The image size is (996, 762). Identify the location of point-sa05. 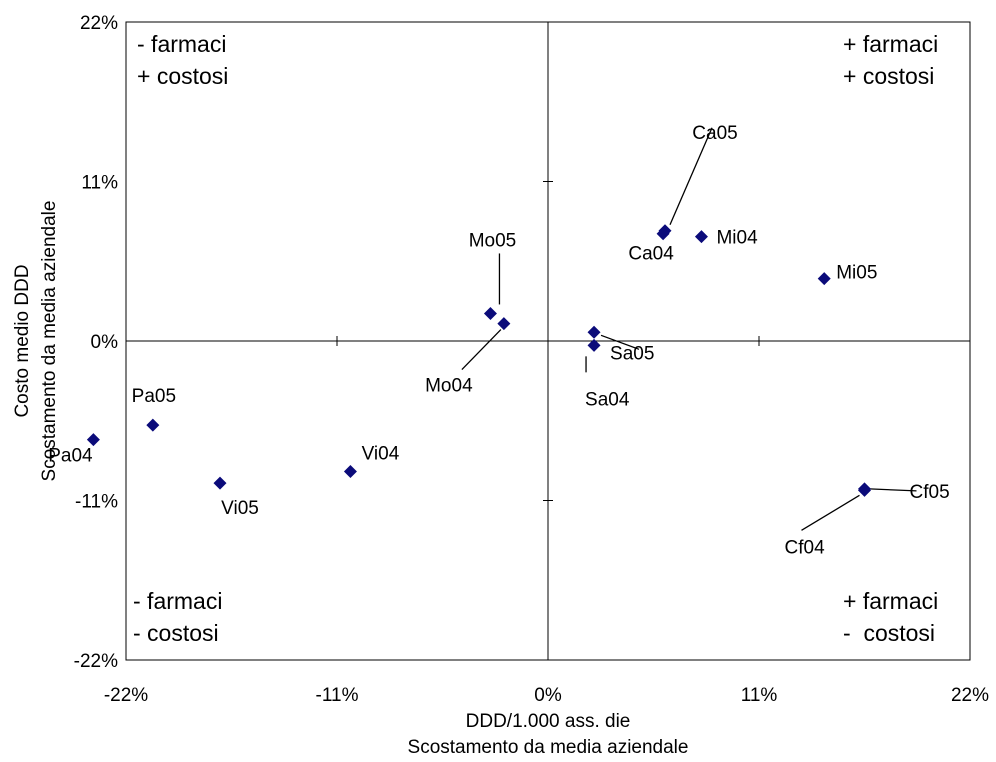
(594, 332).